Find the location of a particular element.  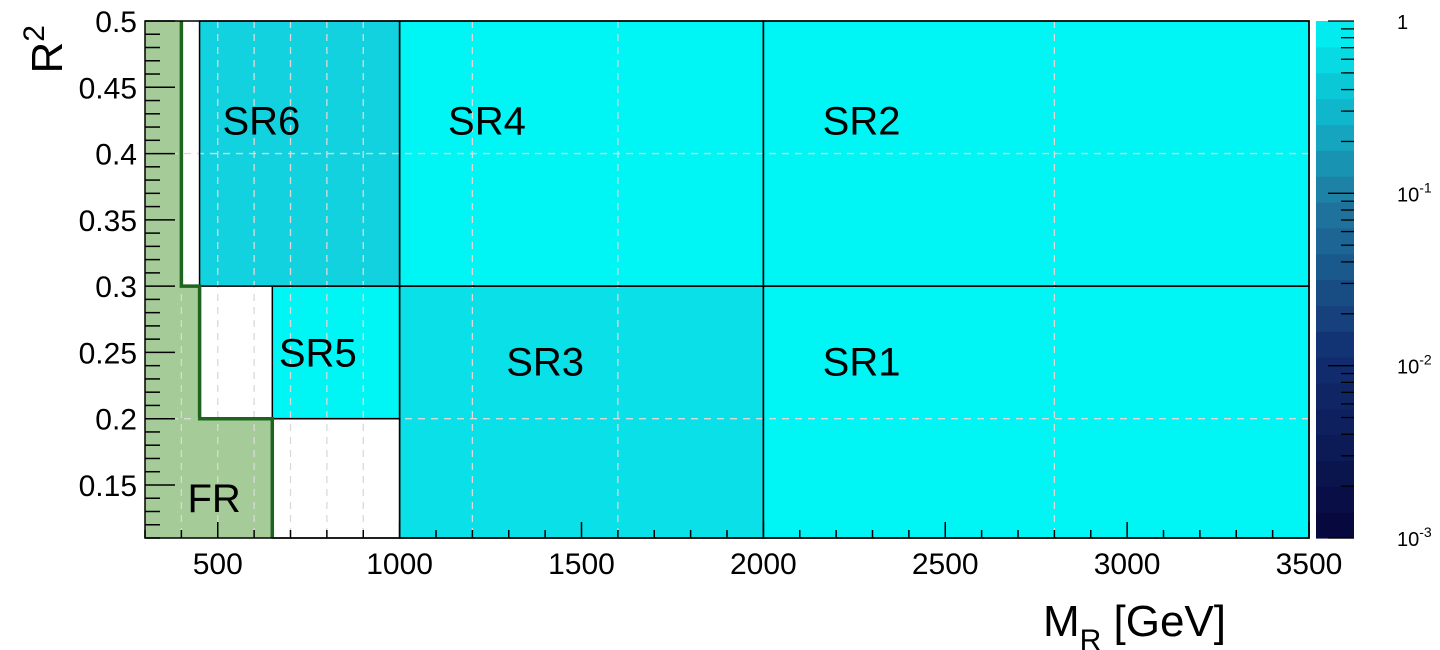

fr-region is located at coordinates (209, 279).